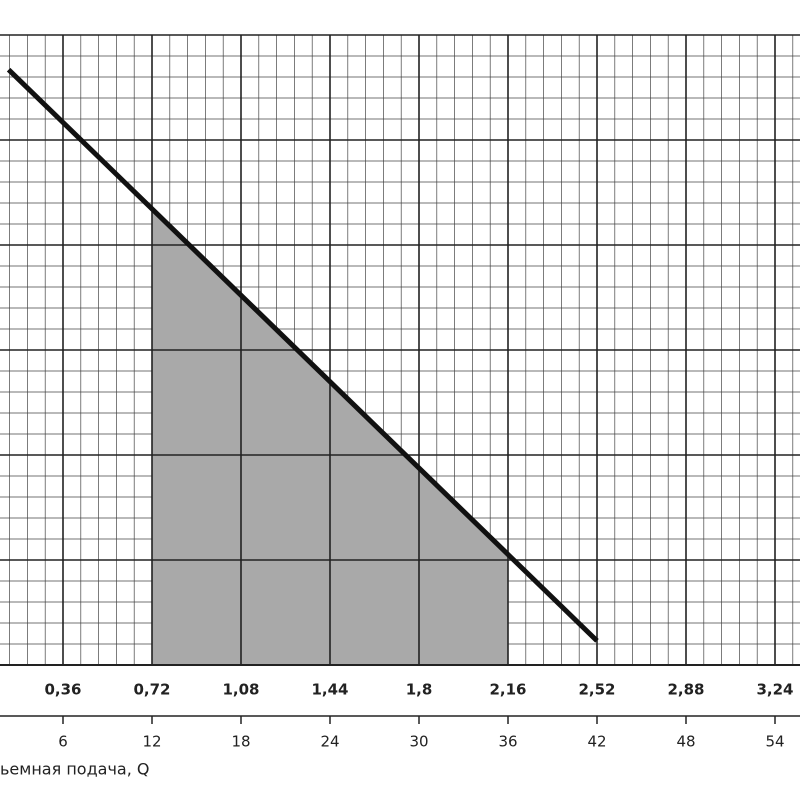 The height and width of the screenshot is (800, 800). I want to click on x-tick-label: 3,24, so click(774, 690).